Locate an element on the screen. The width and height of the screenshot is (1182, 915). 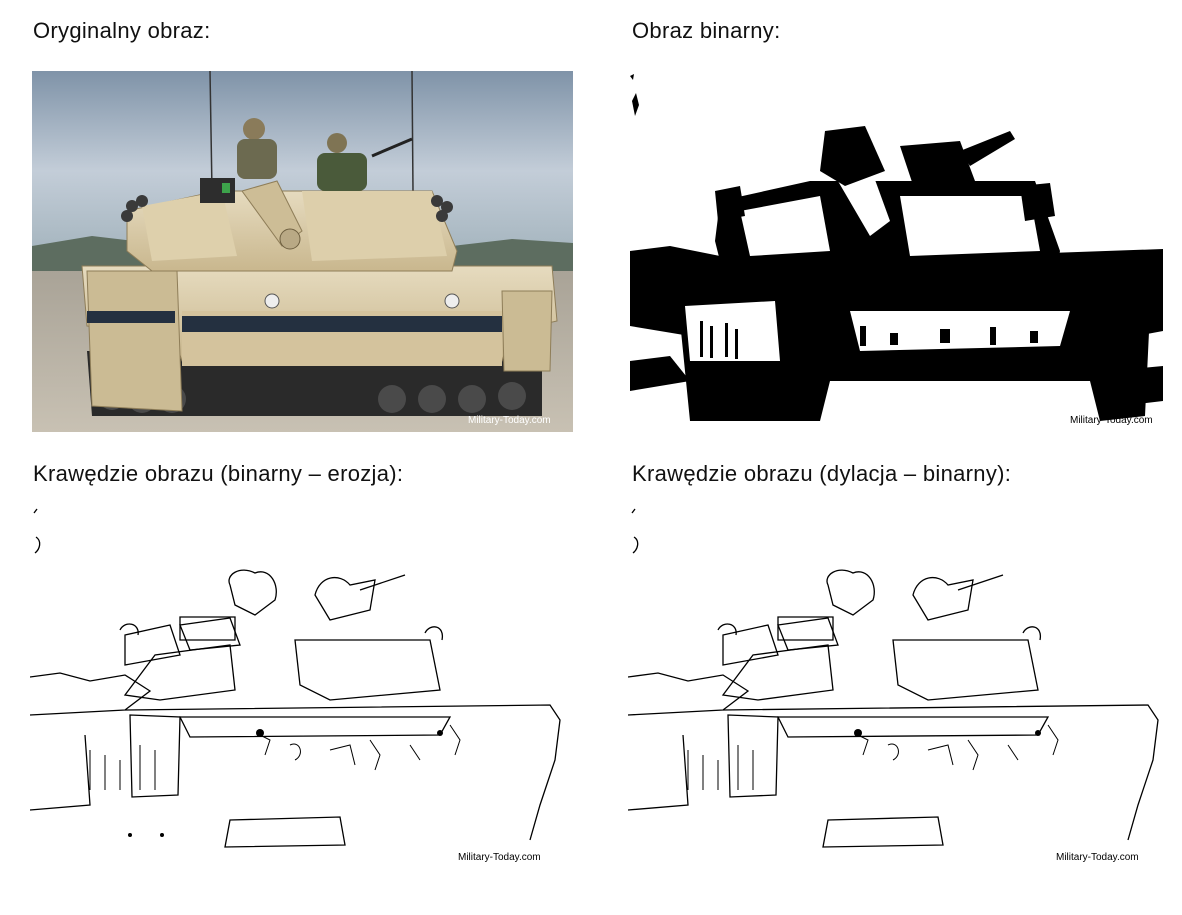
caption-original-image: Oryginalny obraz: is located at coordinates (122, 30).